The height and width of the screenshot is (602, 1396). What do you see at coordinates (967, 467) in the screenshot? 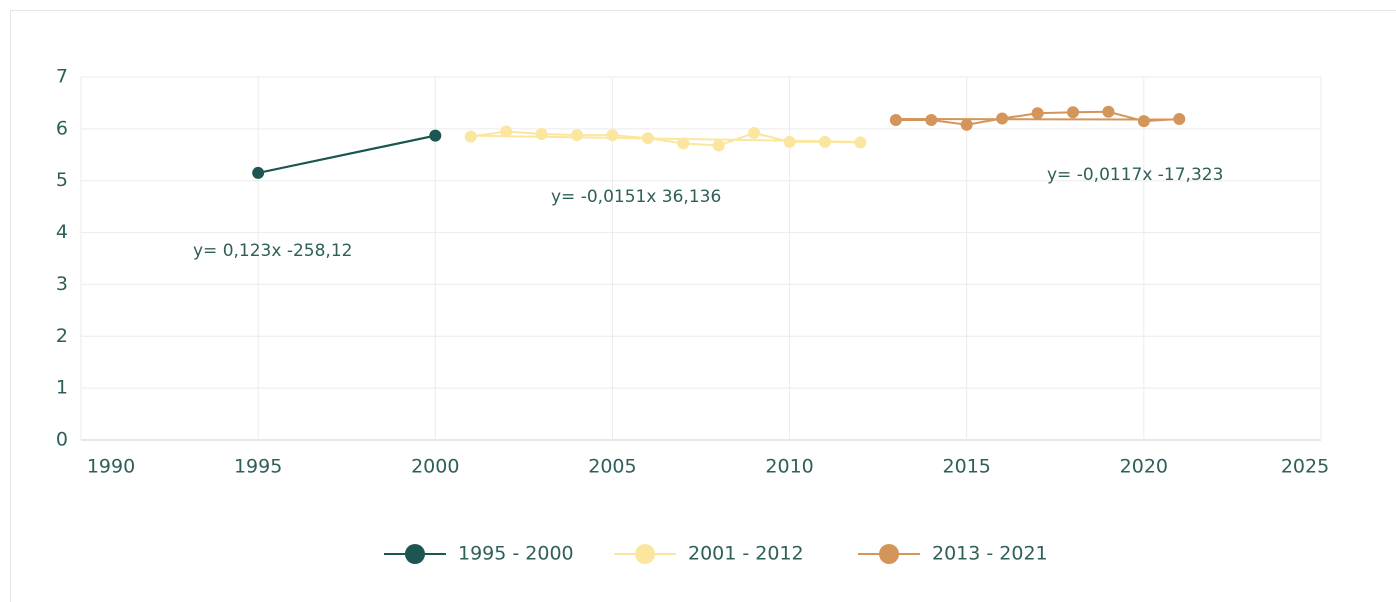
I see `x-tick-label: 2015` at bounding box center [967, 467].